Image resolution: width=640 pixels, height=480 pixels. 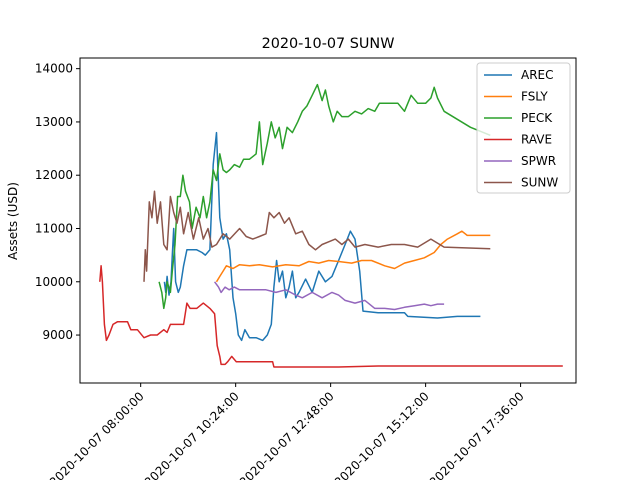 What do you see at coordinates (328, 44) in the screenshot?
I see `chart-title: 2020-10-07 SUNW` at bounding box center [328, 44].